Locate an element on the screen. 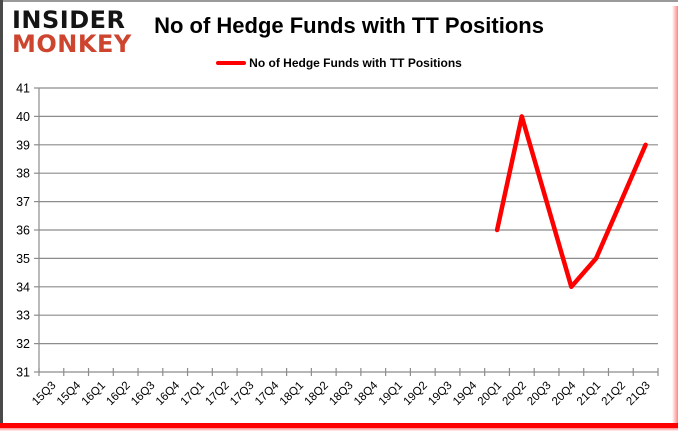 This screenshot has width=678, height=431. svg-text: 16Q2 is located at coordinates (118, 394).